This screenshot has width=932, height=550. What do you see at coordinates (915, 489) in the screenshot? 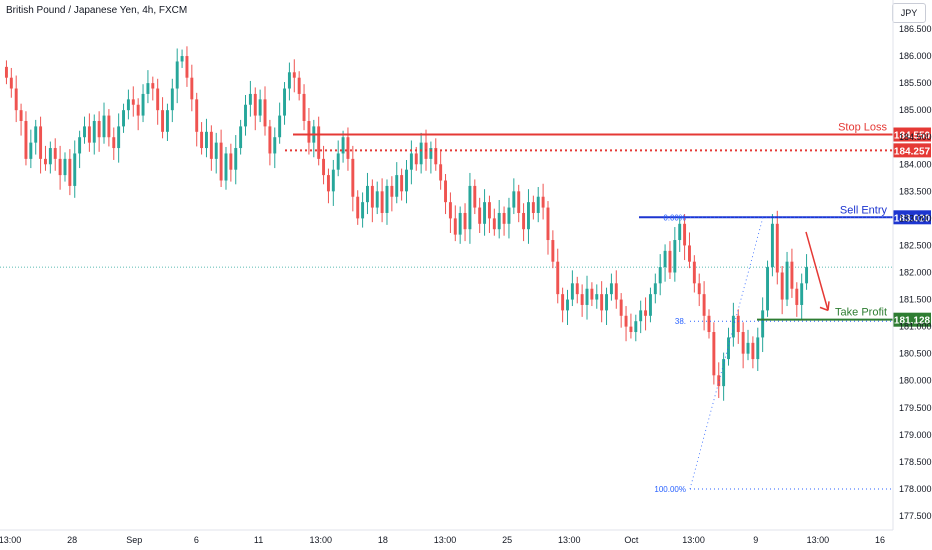
I see `y-tick-label: 178.000` at bounding box center [915, 489].